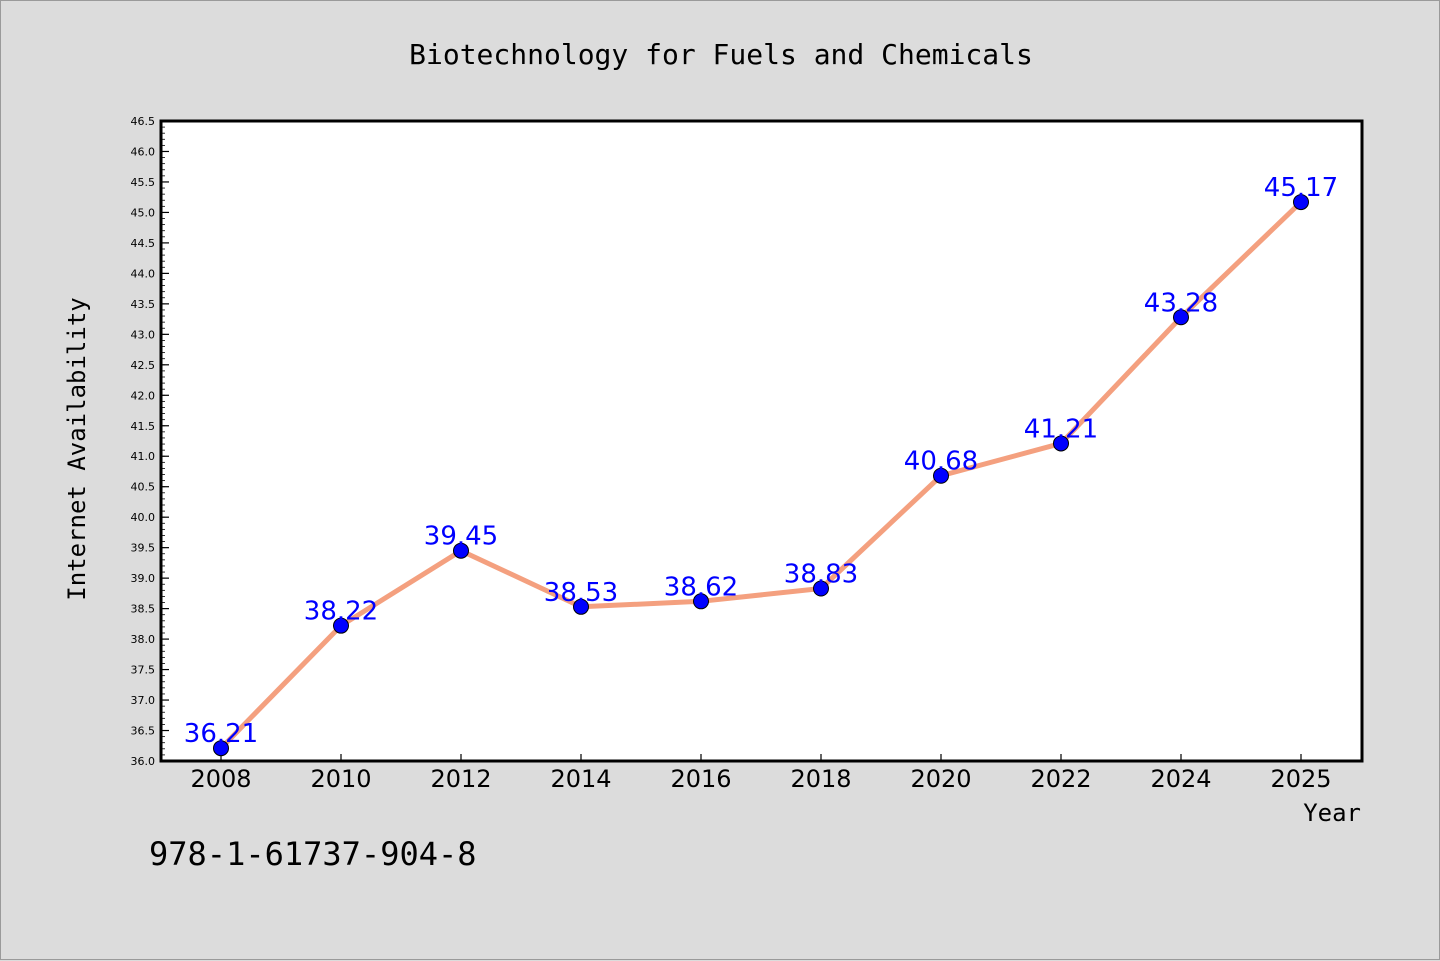 The width and height of the screenshot is (1440, 961). Describe the element at coordinates (143, 456) in the screenshot. I see `y-tick-label: 41.0` at that location.